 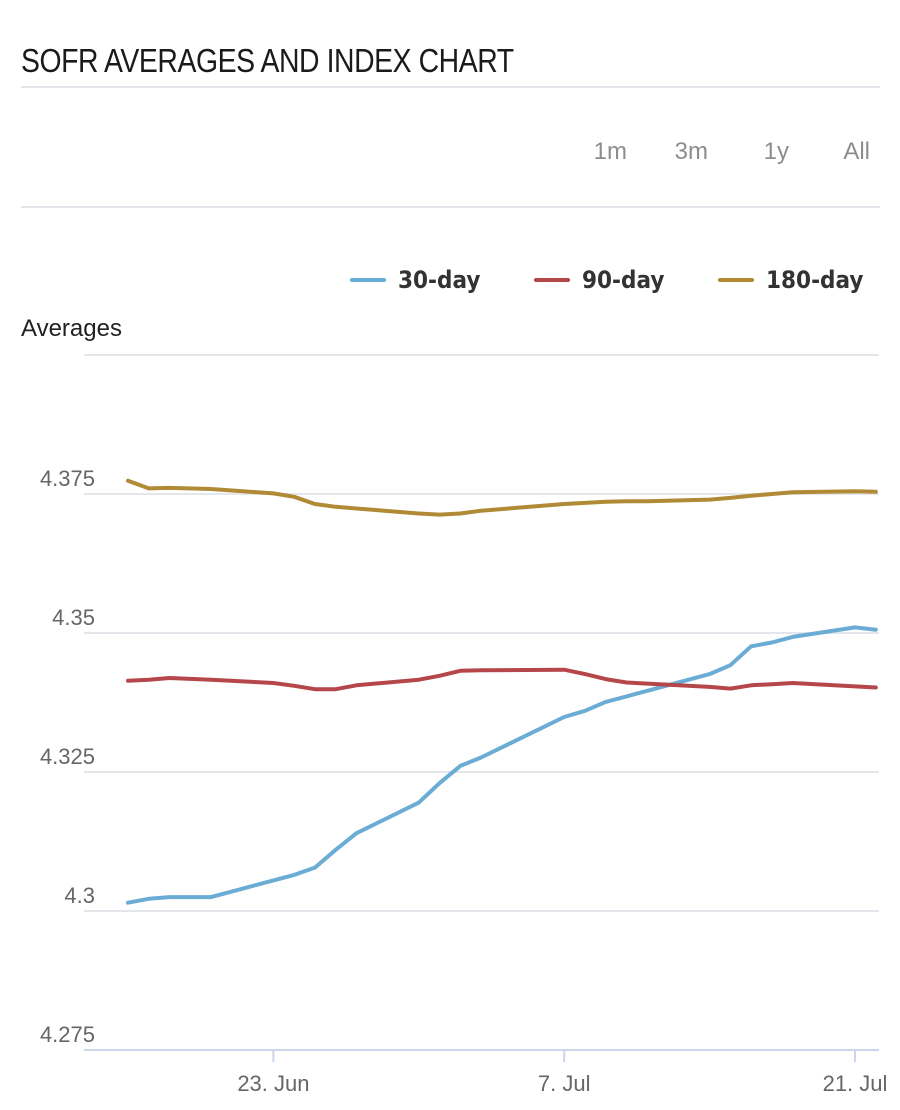 What do you see at coordinates (450, 87) in the screenshot?
I see `title-divider` at bounding box center [450, 87].